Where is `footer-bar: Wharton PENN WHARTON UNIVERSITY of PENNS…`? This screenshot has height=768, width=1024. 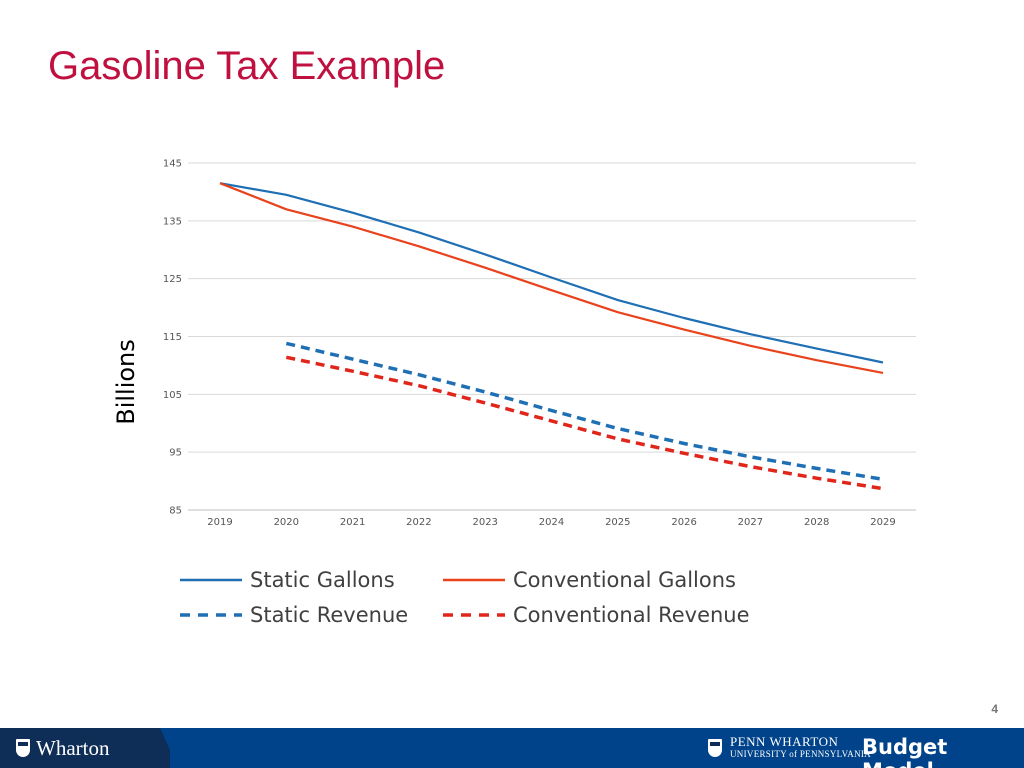 footer-bar: Wharton PENN WHARTON UNIVERSITY of PENNS… is located at coordinates (512, 748).